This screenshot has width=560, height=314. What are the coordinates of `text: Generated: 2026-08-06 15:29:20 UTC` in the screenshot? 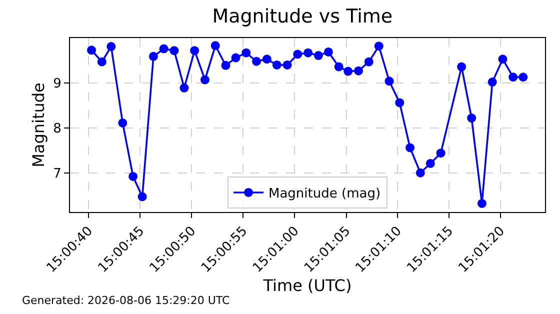 It's located at (126, 300).